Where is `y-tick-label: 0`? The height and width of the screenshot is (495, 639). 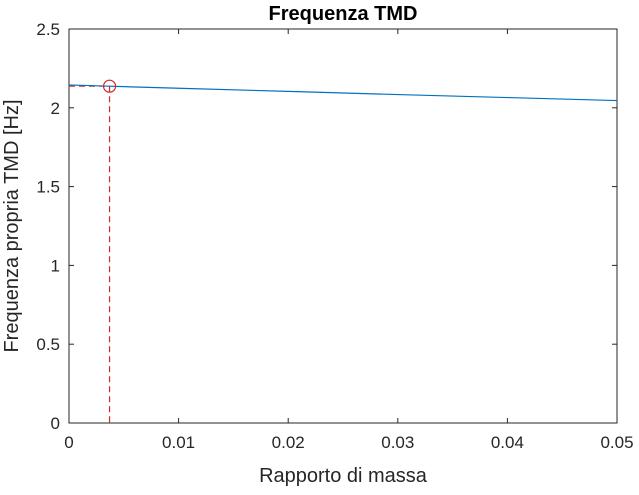
y-tick-label: 0 is located at coordinates (55, 423).